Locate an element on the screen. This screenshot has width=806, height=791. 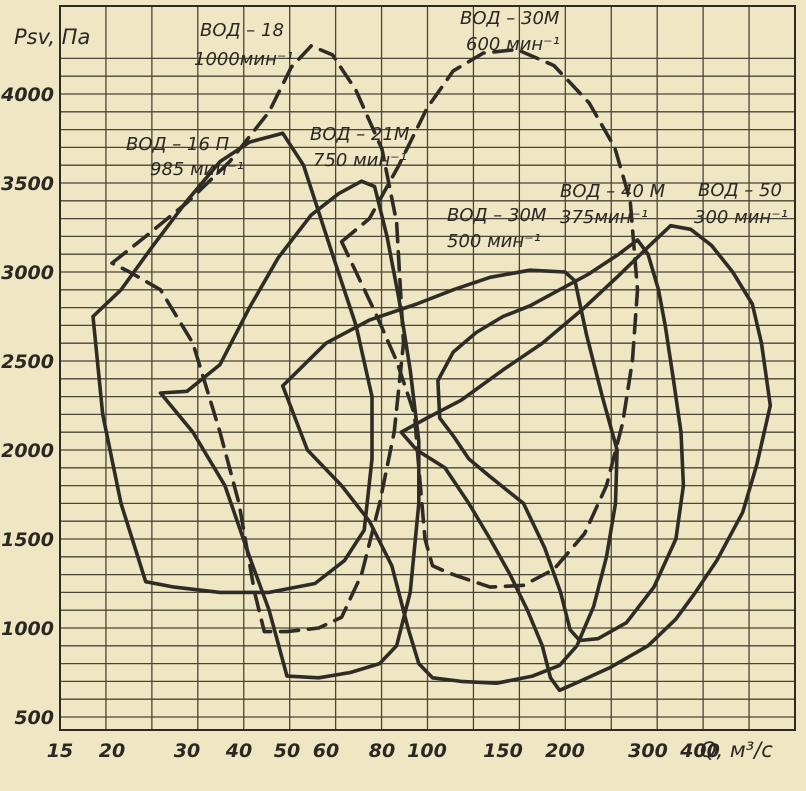
series-label-5-line-1: ВОД – 30М is located at coordinates (497, 215).